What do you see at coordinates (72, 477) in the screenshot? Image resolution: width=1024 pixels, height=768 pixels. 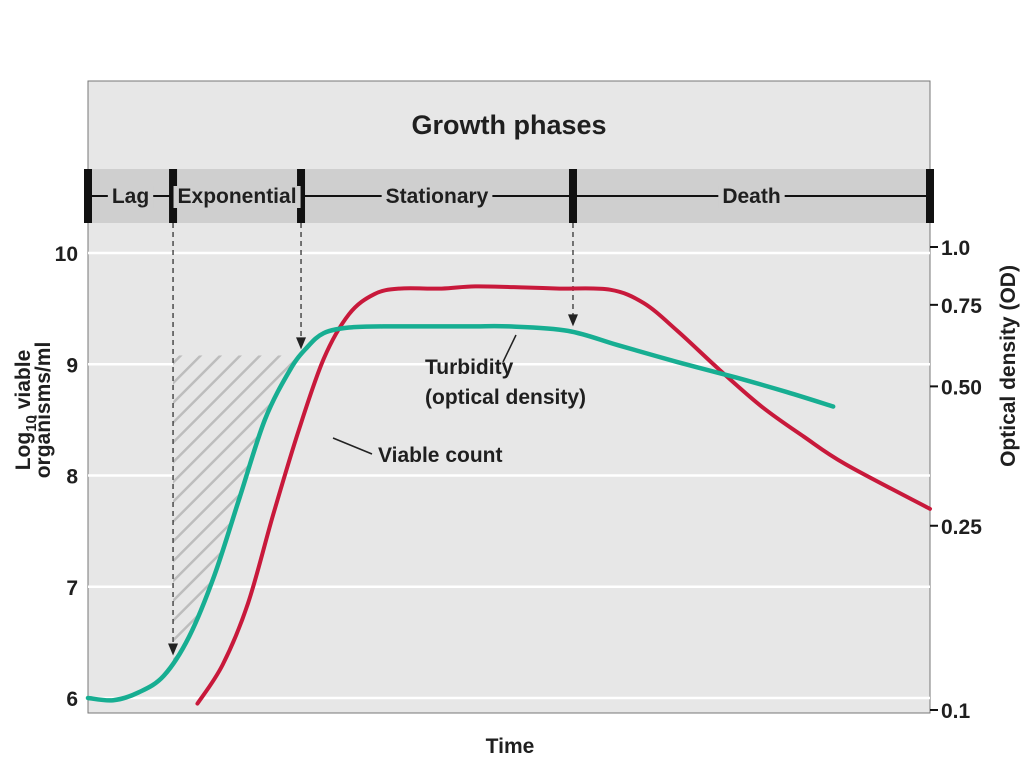 I see `y-tick-label-8: 8` at bounding box center [72, 477].